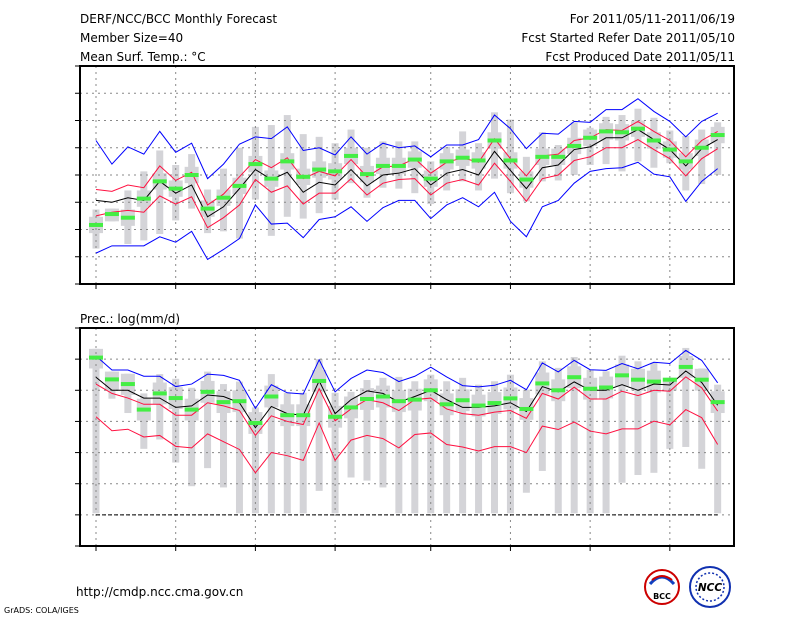 The image size is (800, 618). What do you see at coordinates (130, 319) in the screenshot?
I see `precip-label: Prec.: log(mm/d)` at bounding box center [130, 319].